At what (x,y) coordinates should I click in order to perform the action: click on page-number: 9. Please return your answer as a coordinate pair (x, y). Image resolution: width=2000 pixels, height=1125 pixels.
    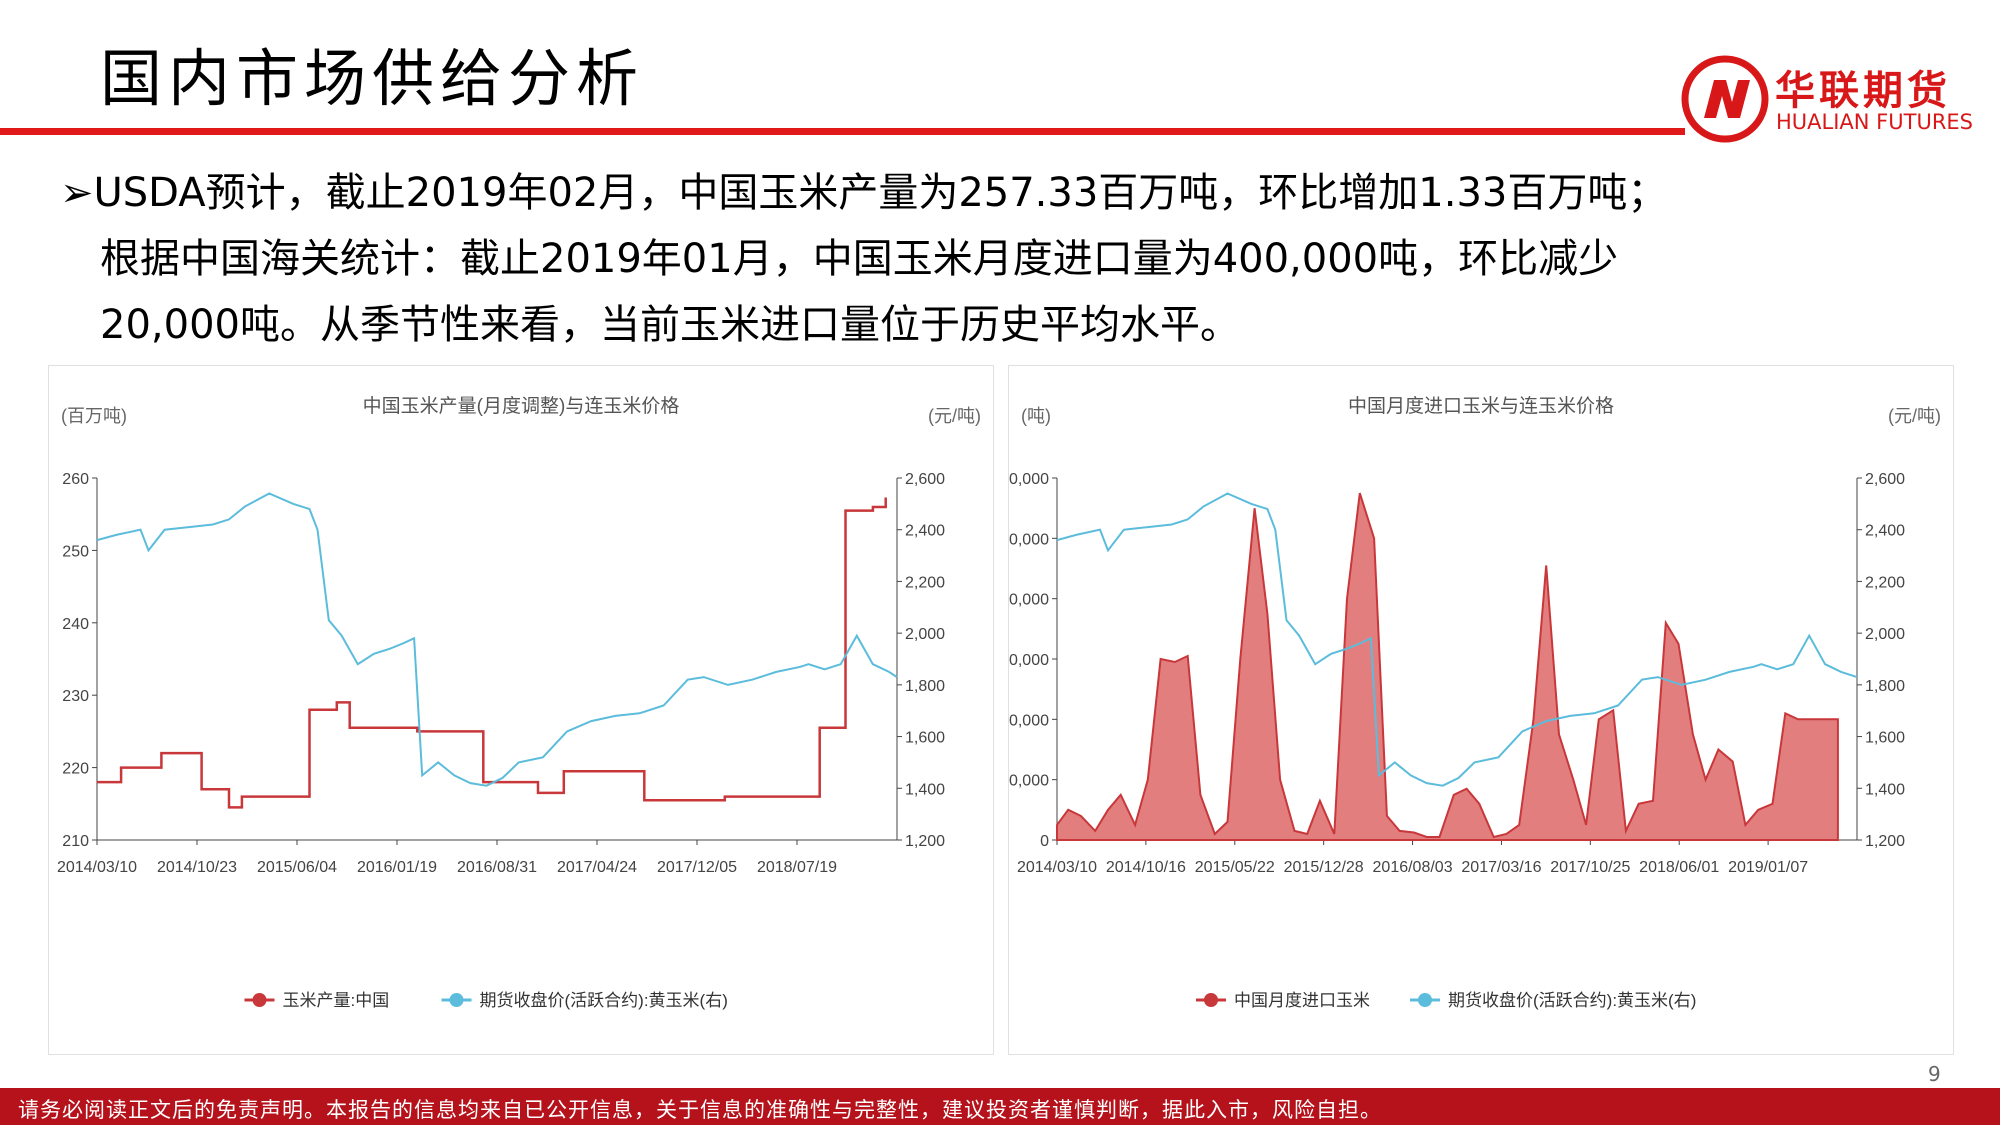
    Looking at the image, I should click on (1934, 1074).